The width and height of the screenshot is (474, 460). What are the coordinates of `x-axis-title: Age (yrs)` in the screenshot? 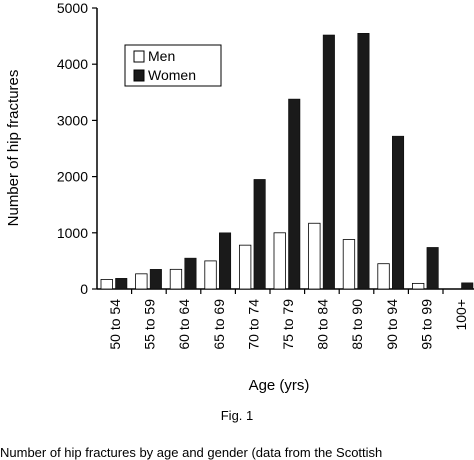 It's located at (279, 385).